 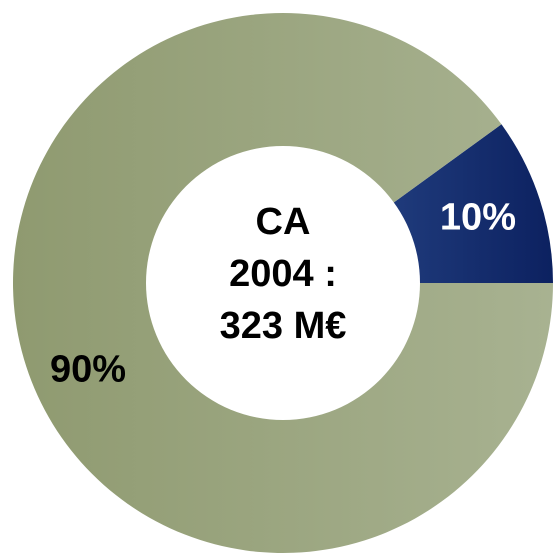 I want to click on slice-label: 10%, so click(x=478, y=218).